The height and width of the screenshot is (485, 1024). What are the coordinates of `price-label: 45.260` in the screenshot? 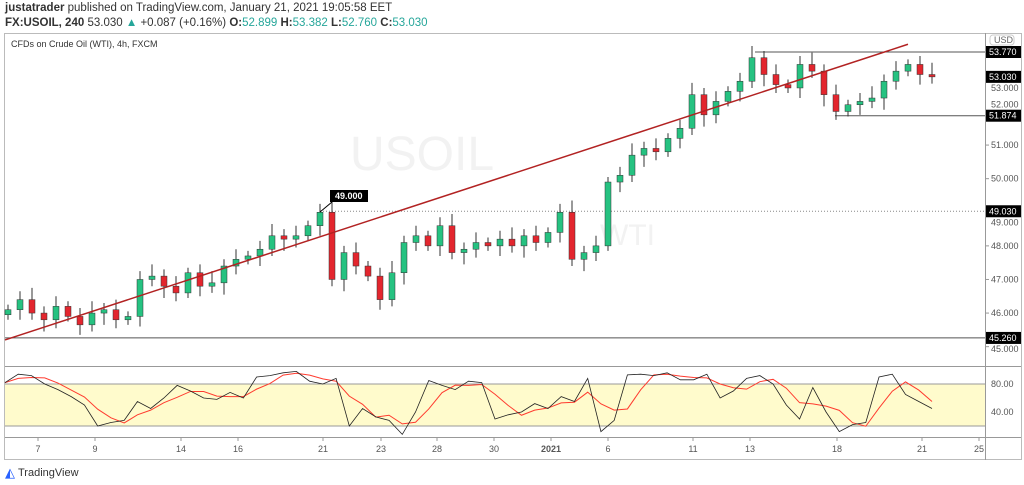 It's located at (1003, 338).